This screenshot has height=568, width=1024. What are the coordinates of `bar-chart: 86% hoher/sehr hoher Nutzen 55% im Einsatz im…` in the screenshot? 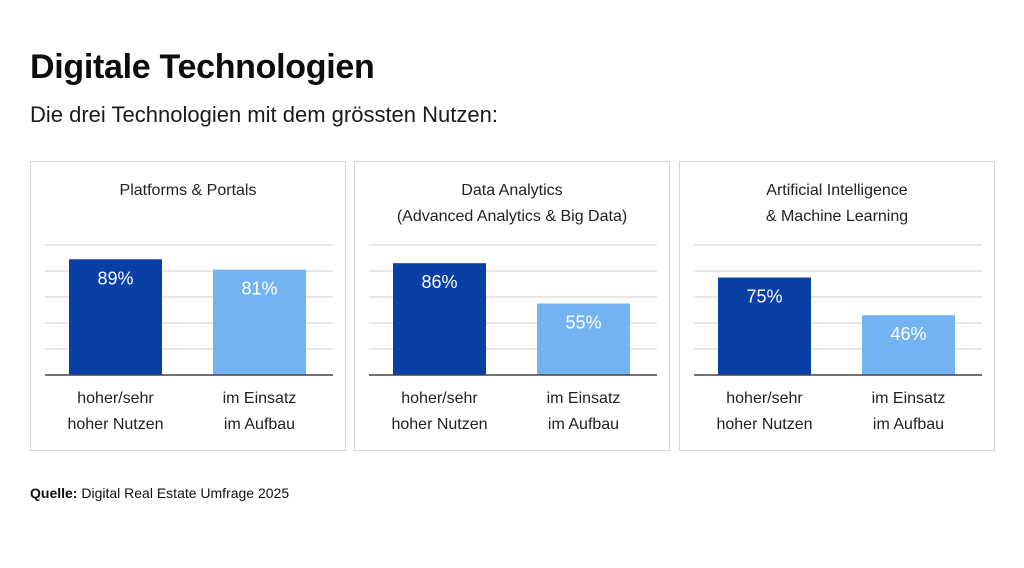 It's located at (513, 338).